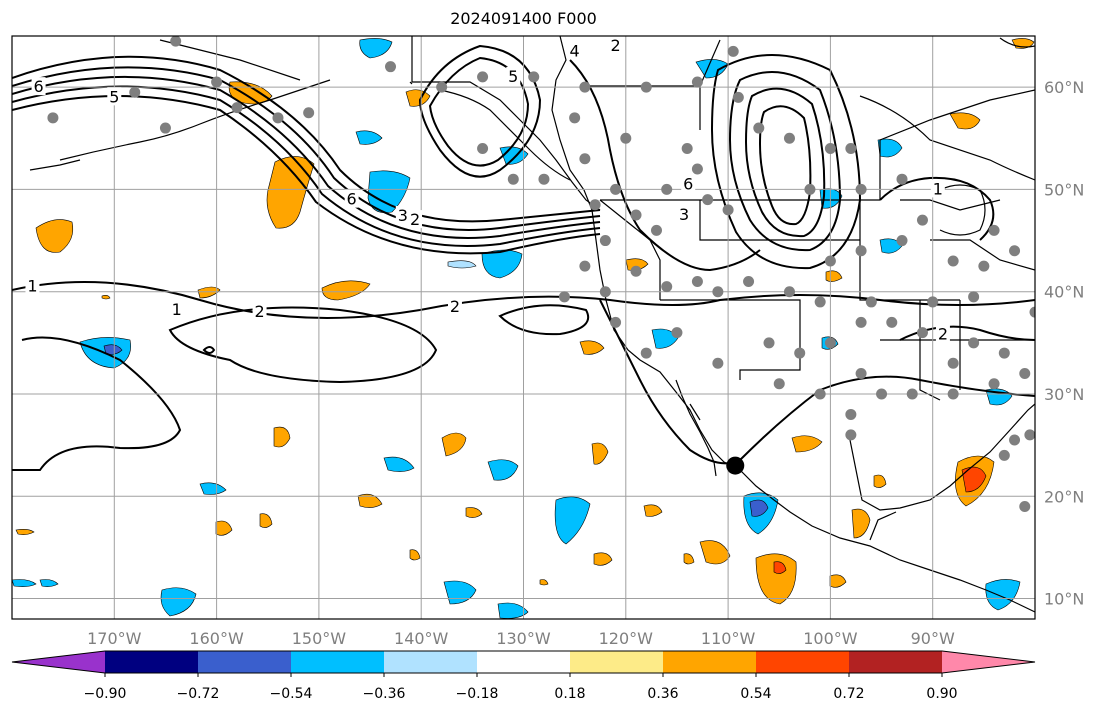 The height and width of the screenshot is (712, 1105). I want to click on contour-label: 4, so click(575, 50).